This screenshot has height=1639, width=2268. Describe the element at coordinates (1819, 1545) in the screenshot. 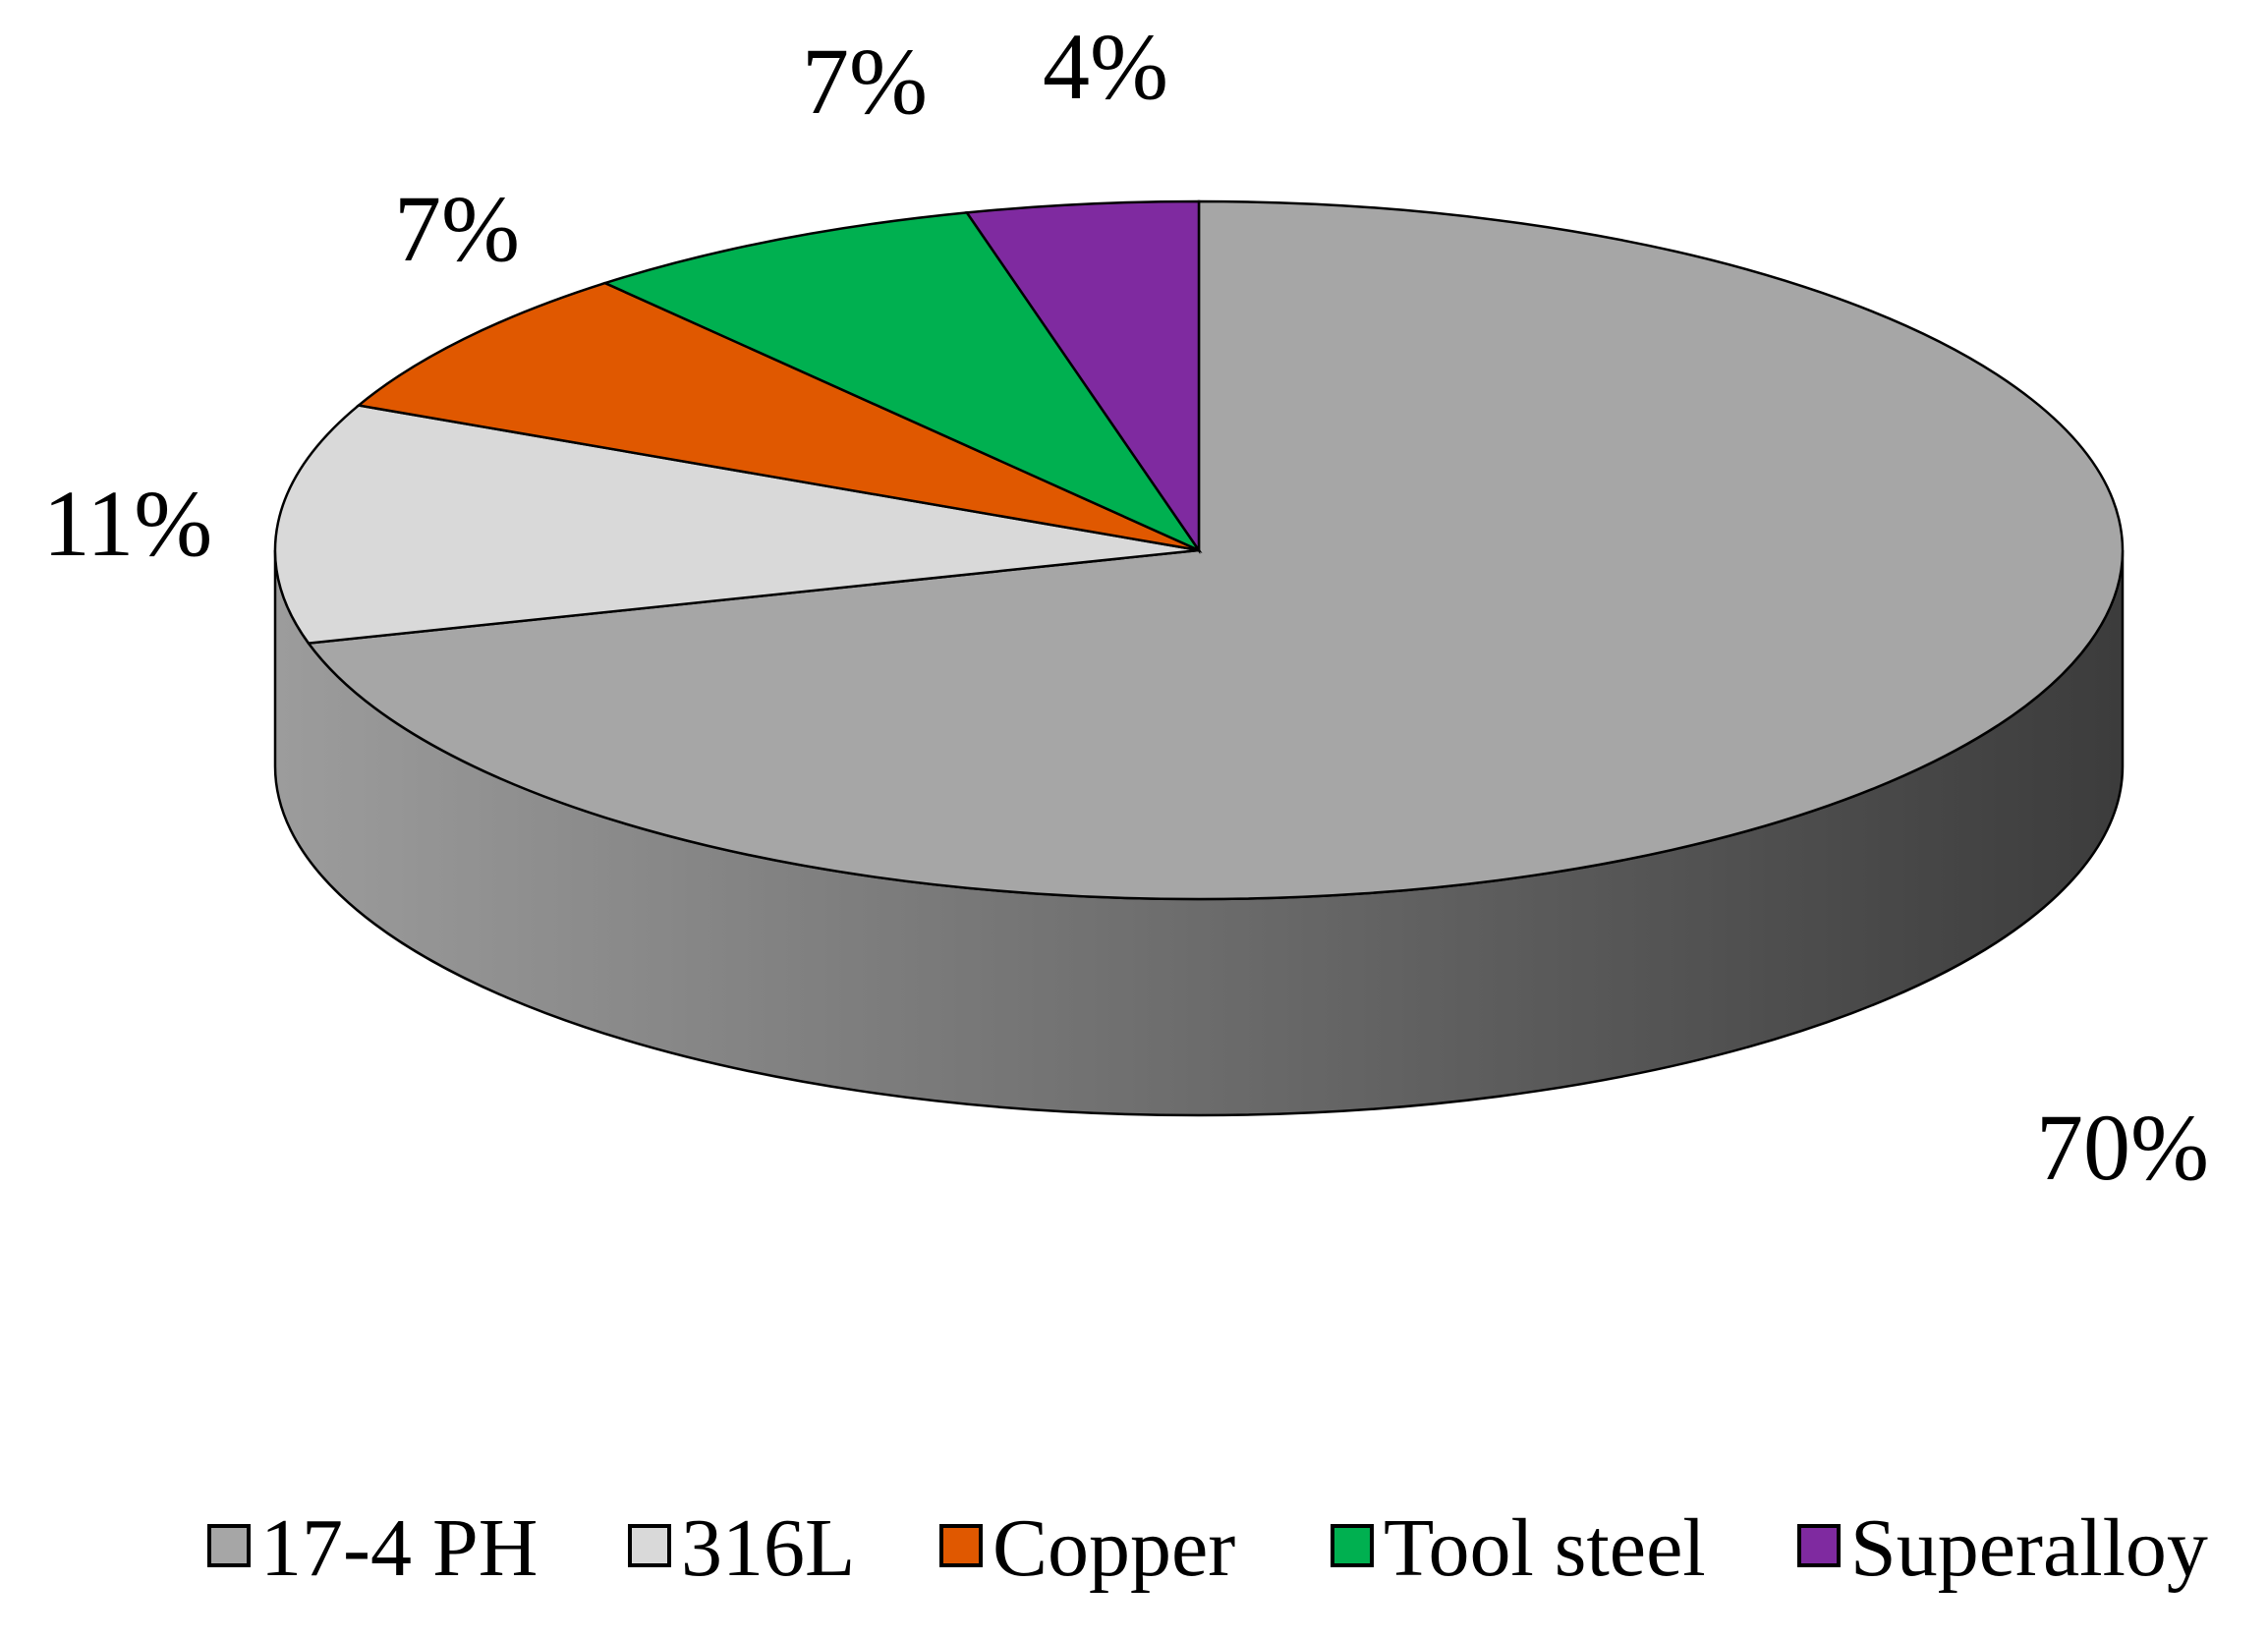

I see `legend-swatch-superalloy` at that location.